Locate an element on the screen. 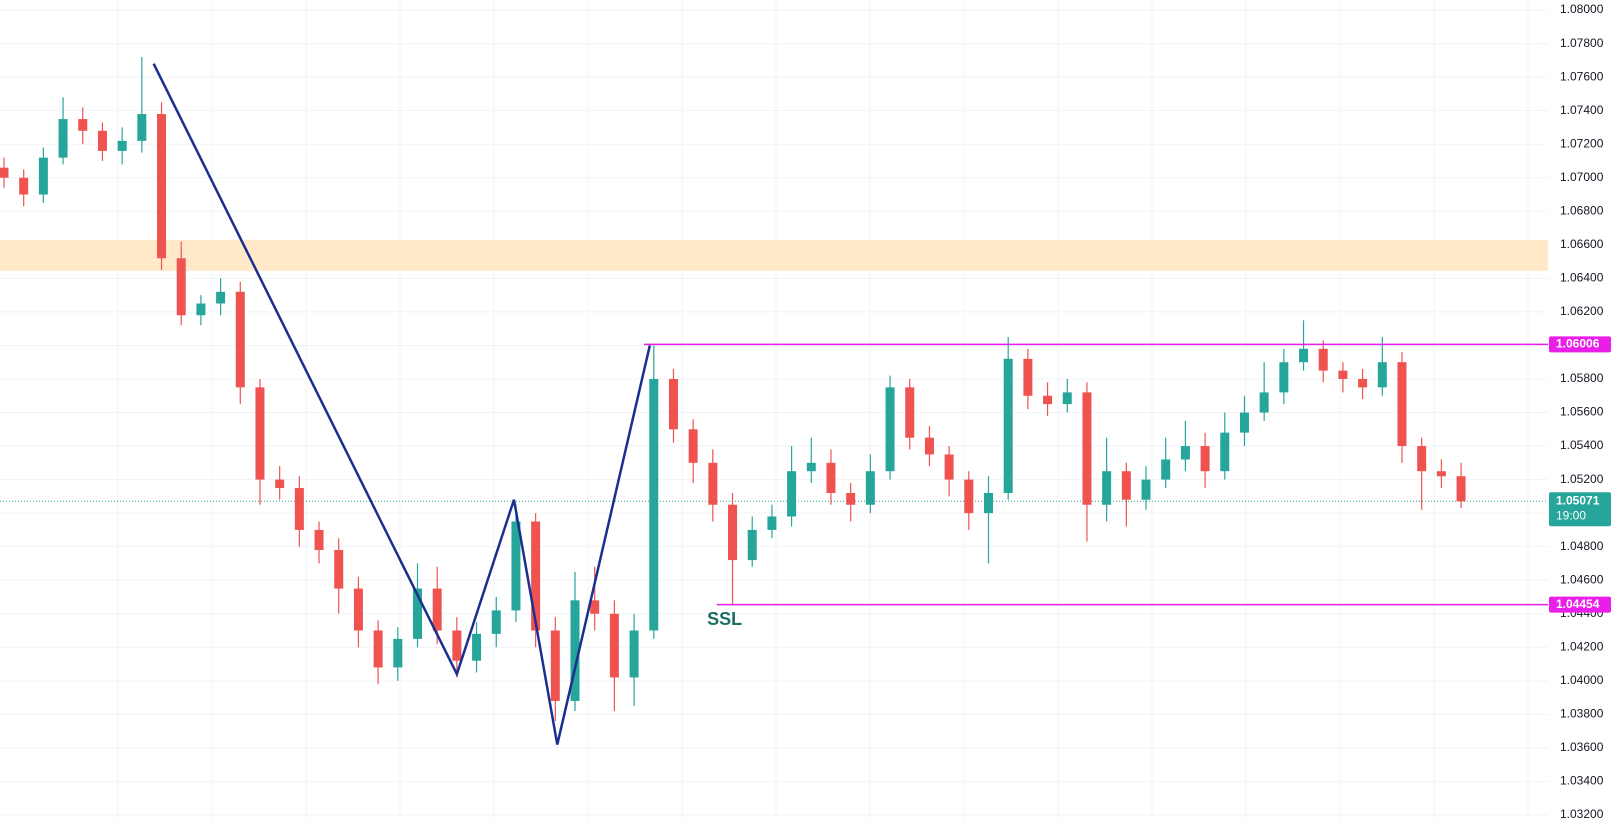 The height and width of the screenshot is (820, 1613). y-tick-label: 1.06400 is located at coordinates (1582, 278).